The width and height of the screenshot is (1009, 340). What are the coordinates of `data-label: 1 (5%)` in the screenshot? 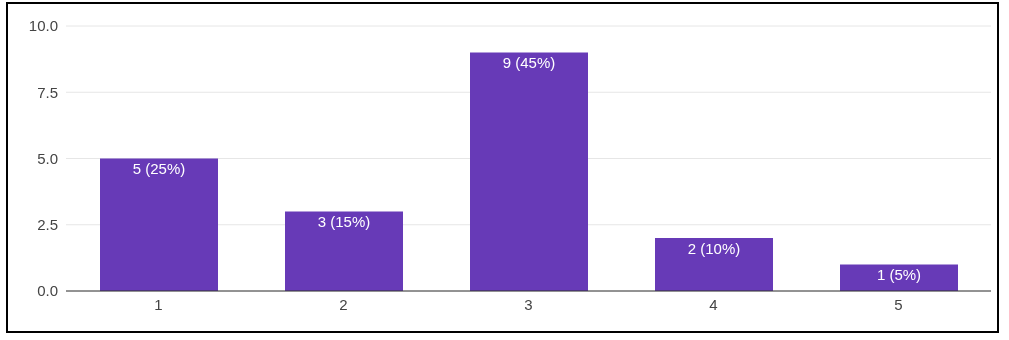 It's located at (899, 275).